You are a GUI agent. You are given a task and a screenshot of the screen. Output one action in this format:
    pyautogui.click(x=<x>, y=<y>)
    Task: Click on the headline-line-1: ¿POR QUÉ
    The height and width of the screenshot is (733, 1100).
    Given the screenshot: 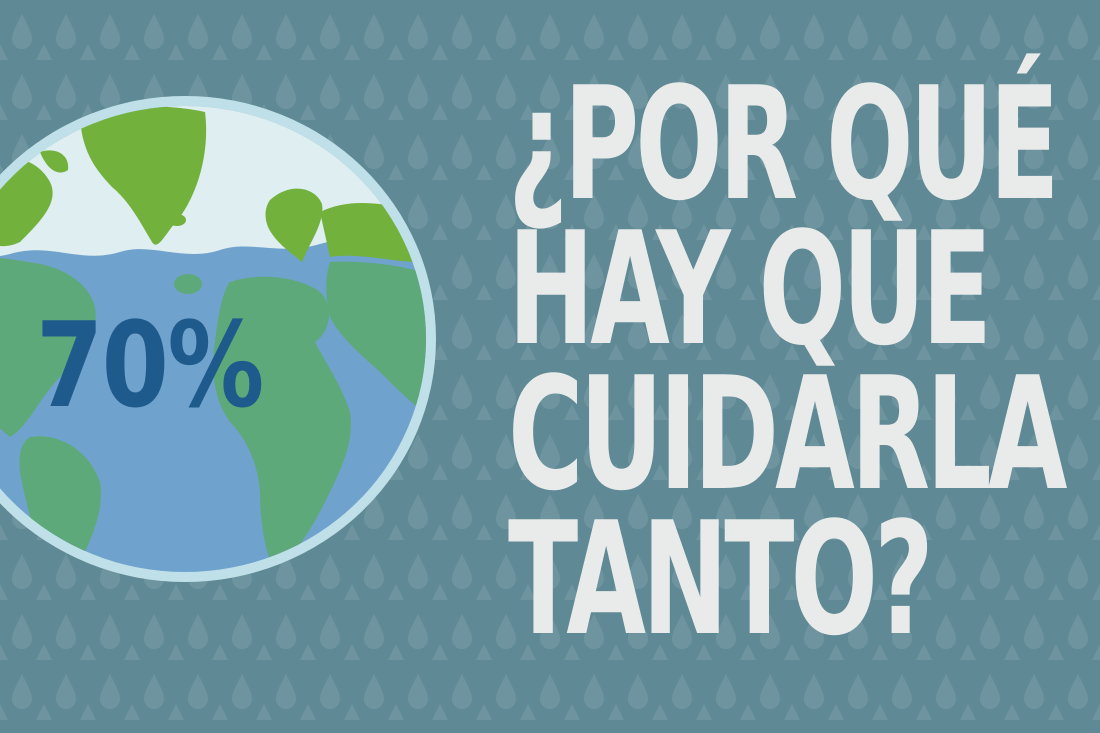 What is the action you would take?
    pyautogui.click(x=784, y=144)
    